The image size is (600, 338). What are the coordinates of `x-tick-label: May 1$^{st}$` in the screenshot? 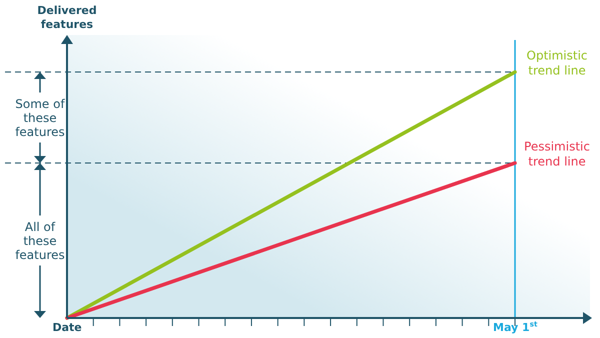 It's located at (515, 326).